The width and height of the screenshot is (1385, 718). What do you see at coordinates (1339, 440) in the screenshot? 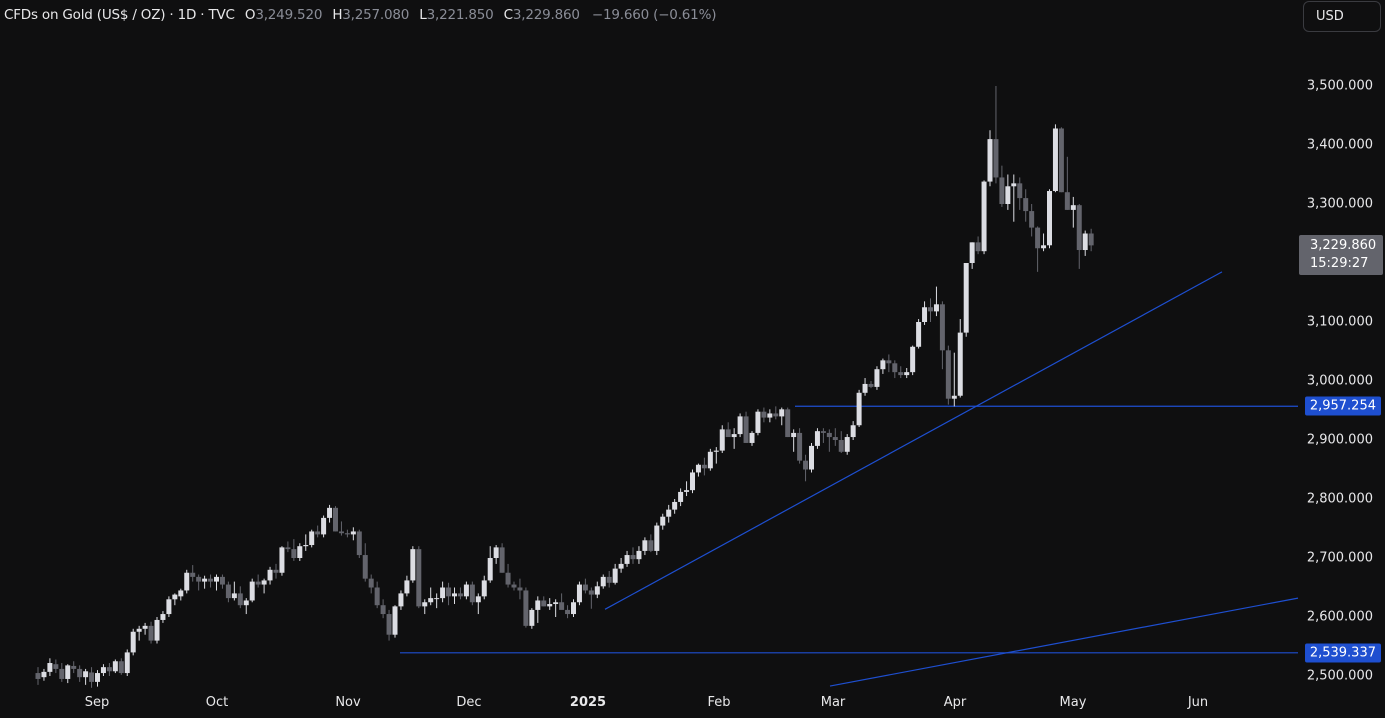
I see `price-axis-label: 2,900.000` at bounding box center [1339, 440].